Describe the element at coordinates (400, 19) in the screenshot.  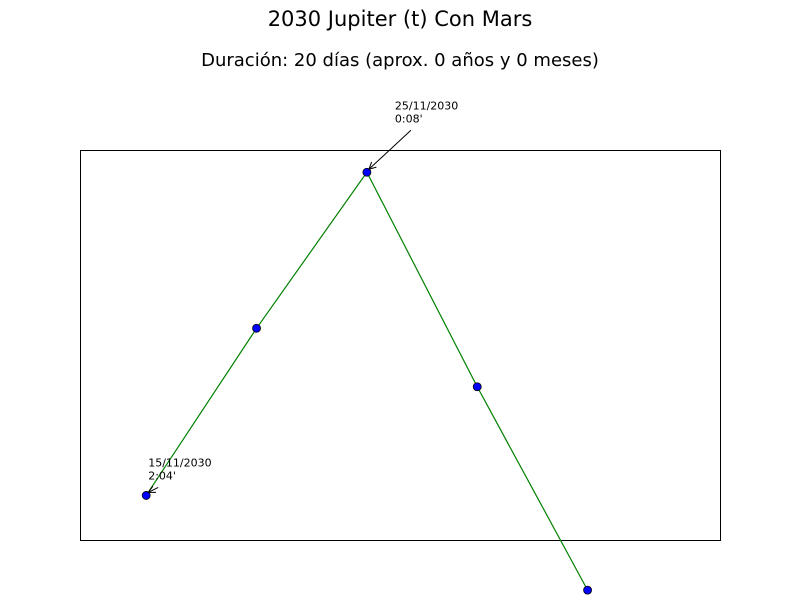
I see `chart-title: 2030 Jupiter (t) Con Mars` at that location.